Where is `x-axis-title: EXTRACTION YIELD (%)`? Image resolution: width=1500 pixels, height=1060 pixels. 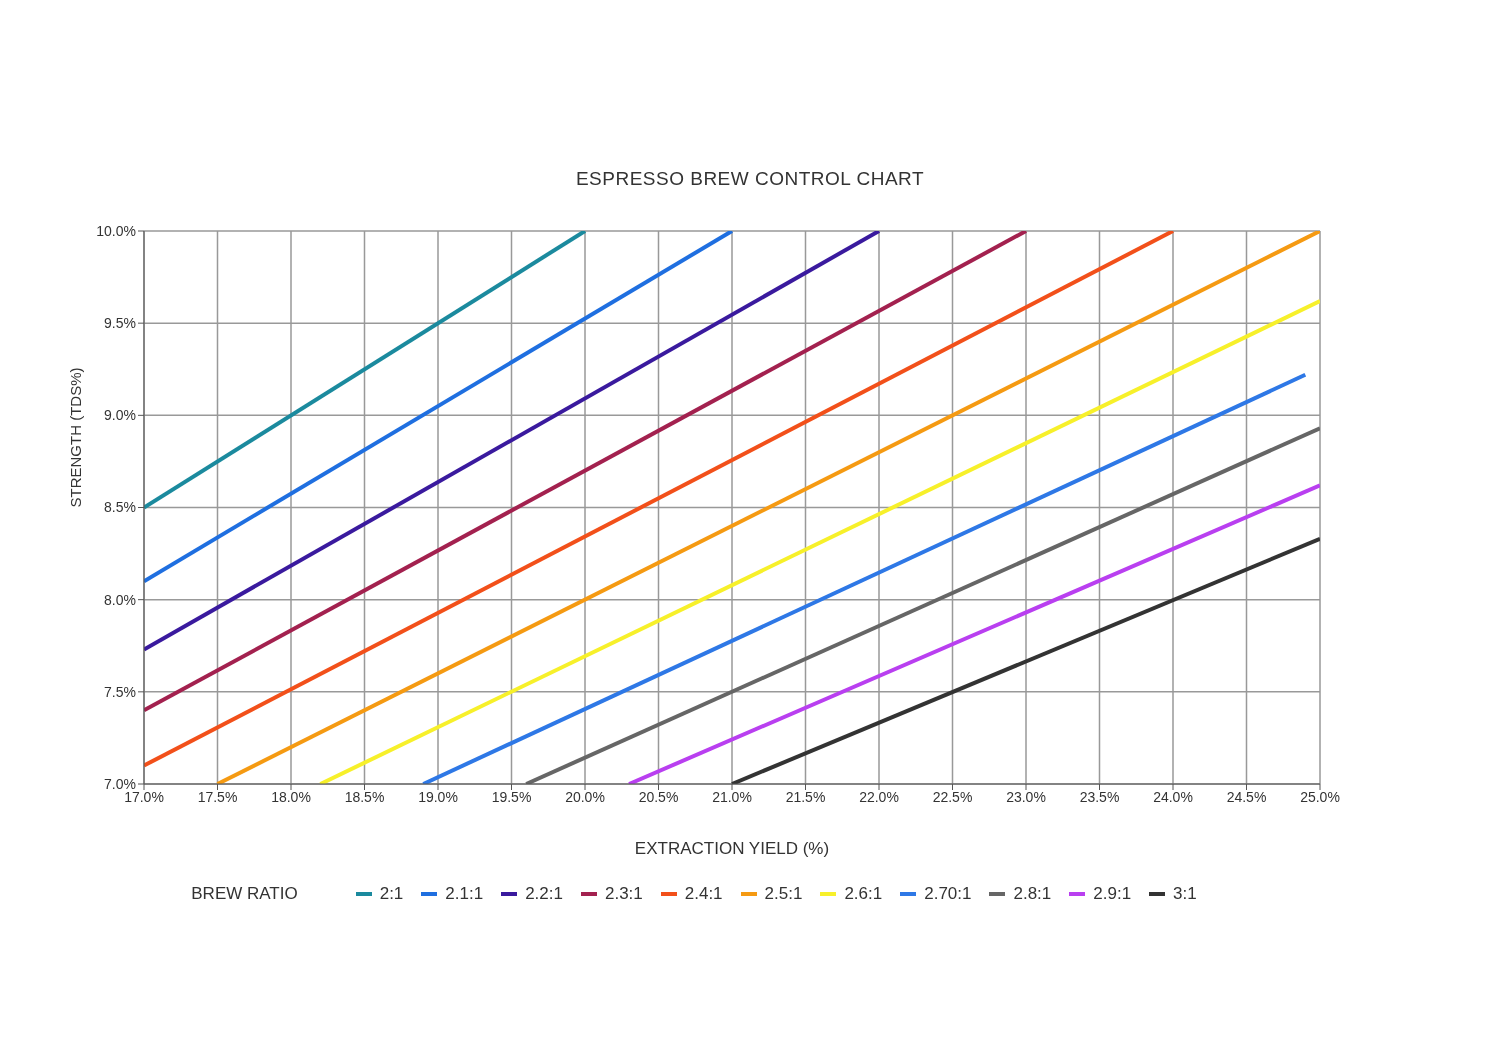
x-axis-title: EXTRACTION YIELD (%) is located at coordinates (732, 848).